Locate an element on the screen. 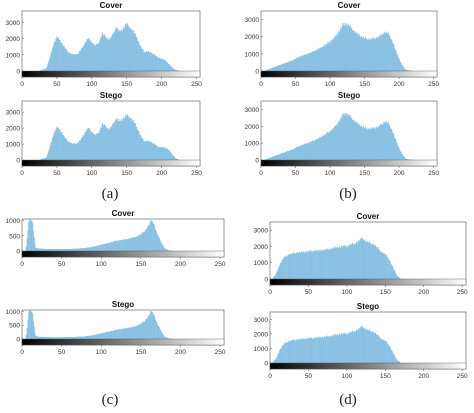 This screenshot has height=413, width=474. y-tick-label: 3000 is located at coordinates (13, 113).